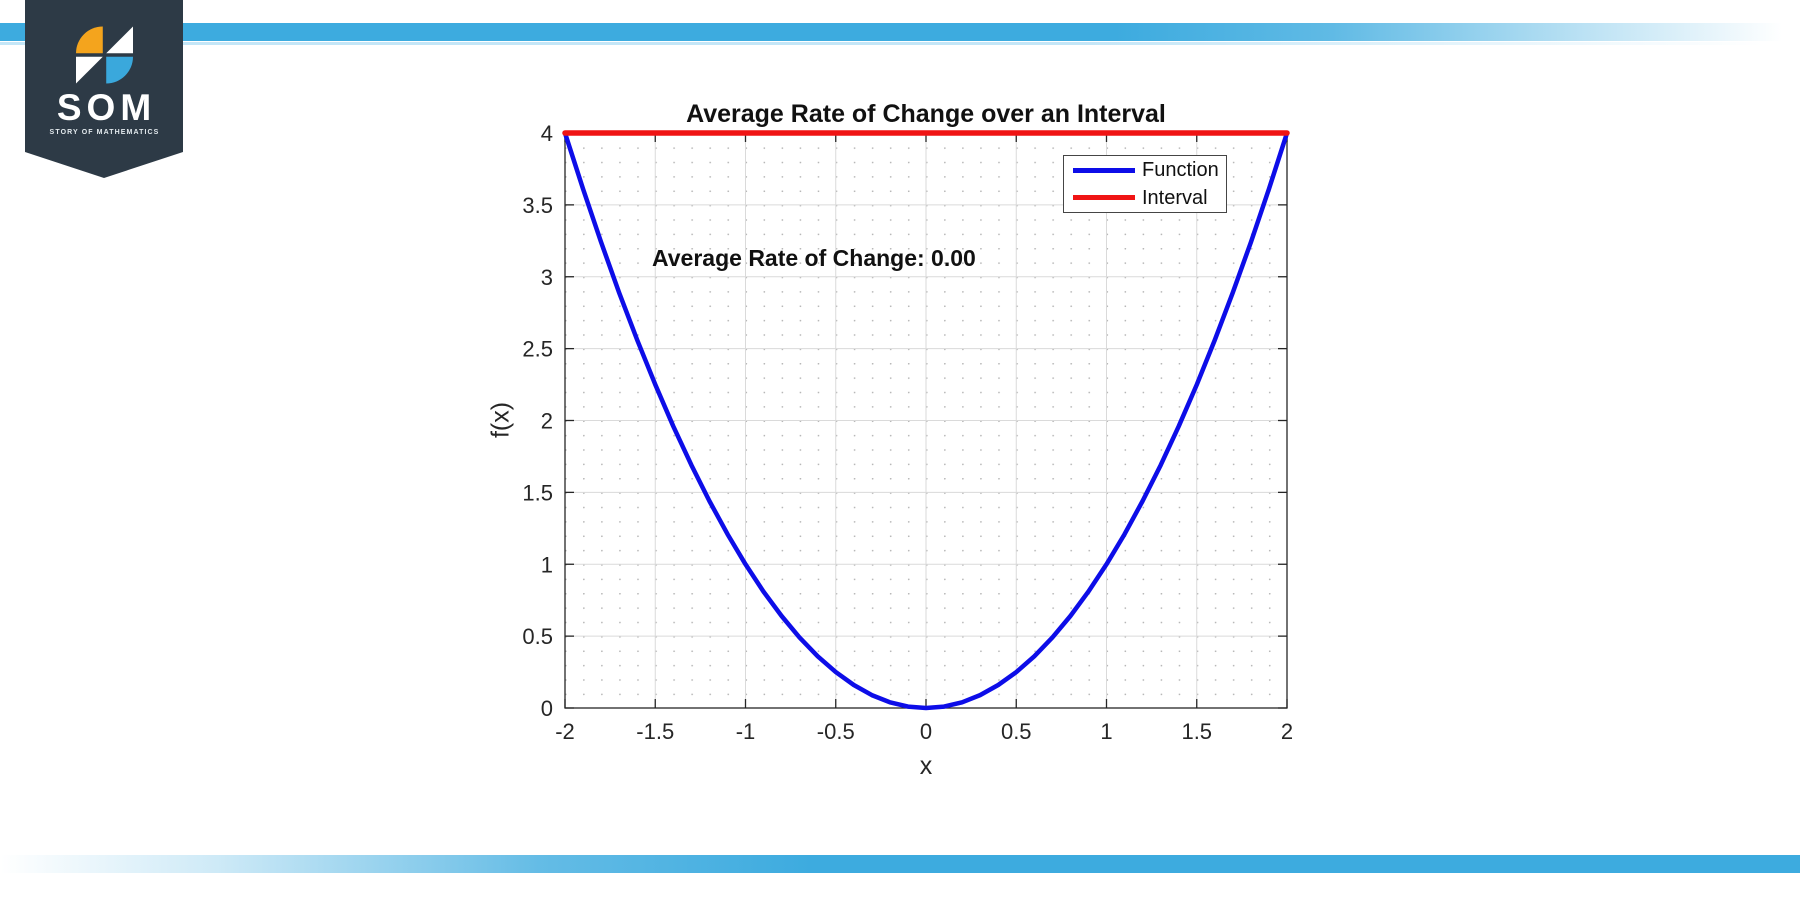  What do you see at coordinates (537, 205) in the screenshot?
I see `svg-text: 3.5` at bounding box center [537, 205].